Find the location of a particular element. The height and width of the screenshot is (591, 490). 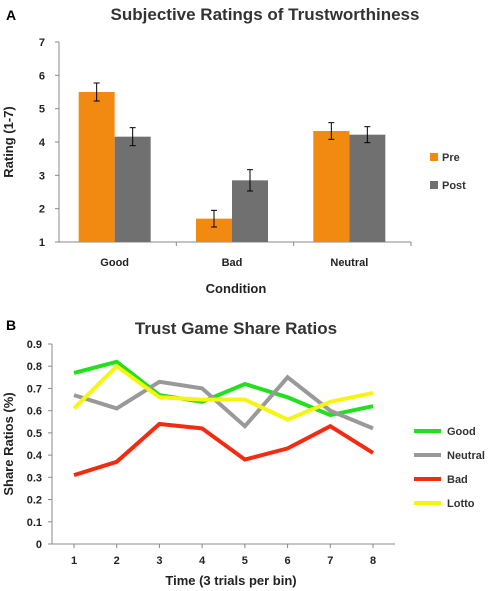

legend-label: Good is located at coordinates (461, 432).